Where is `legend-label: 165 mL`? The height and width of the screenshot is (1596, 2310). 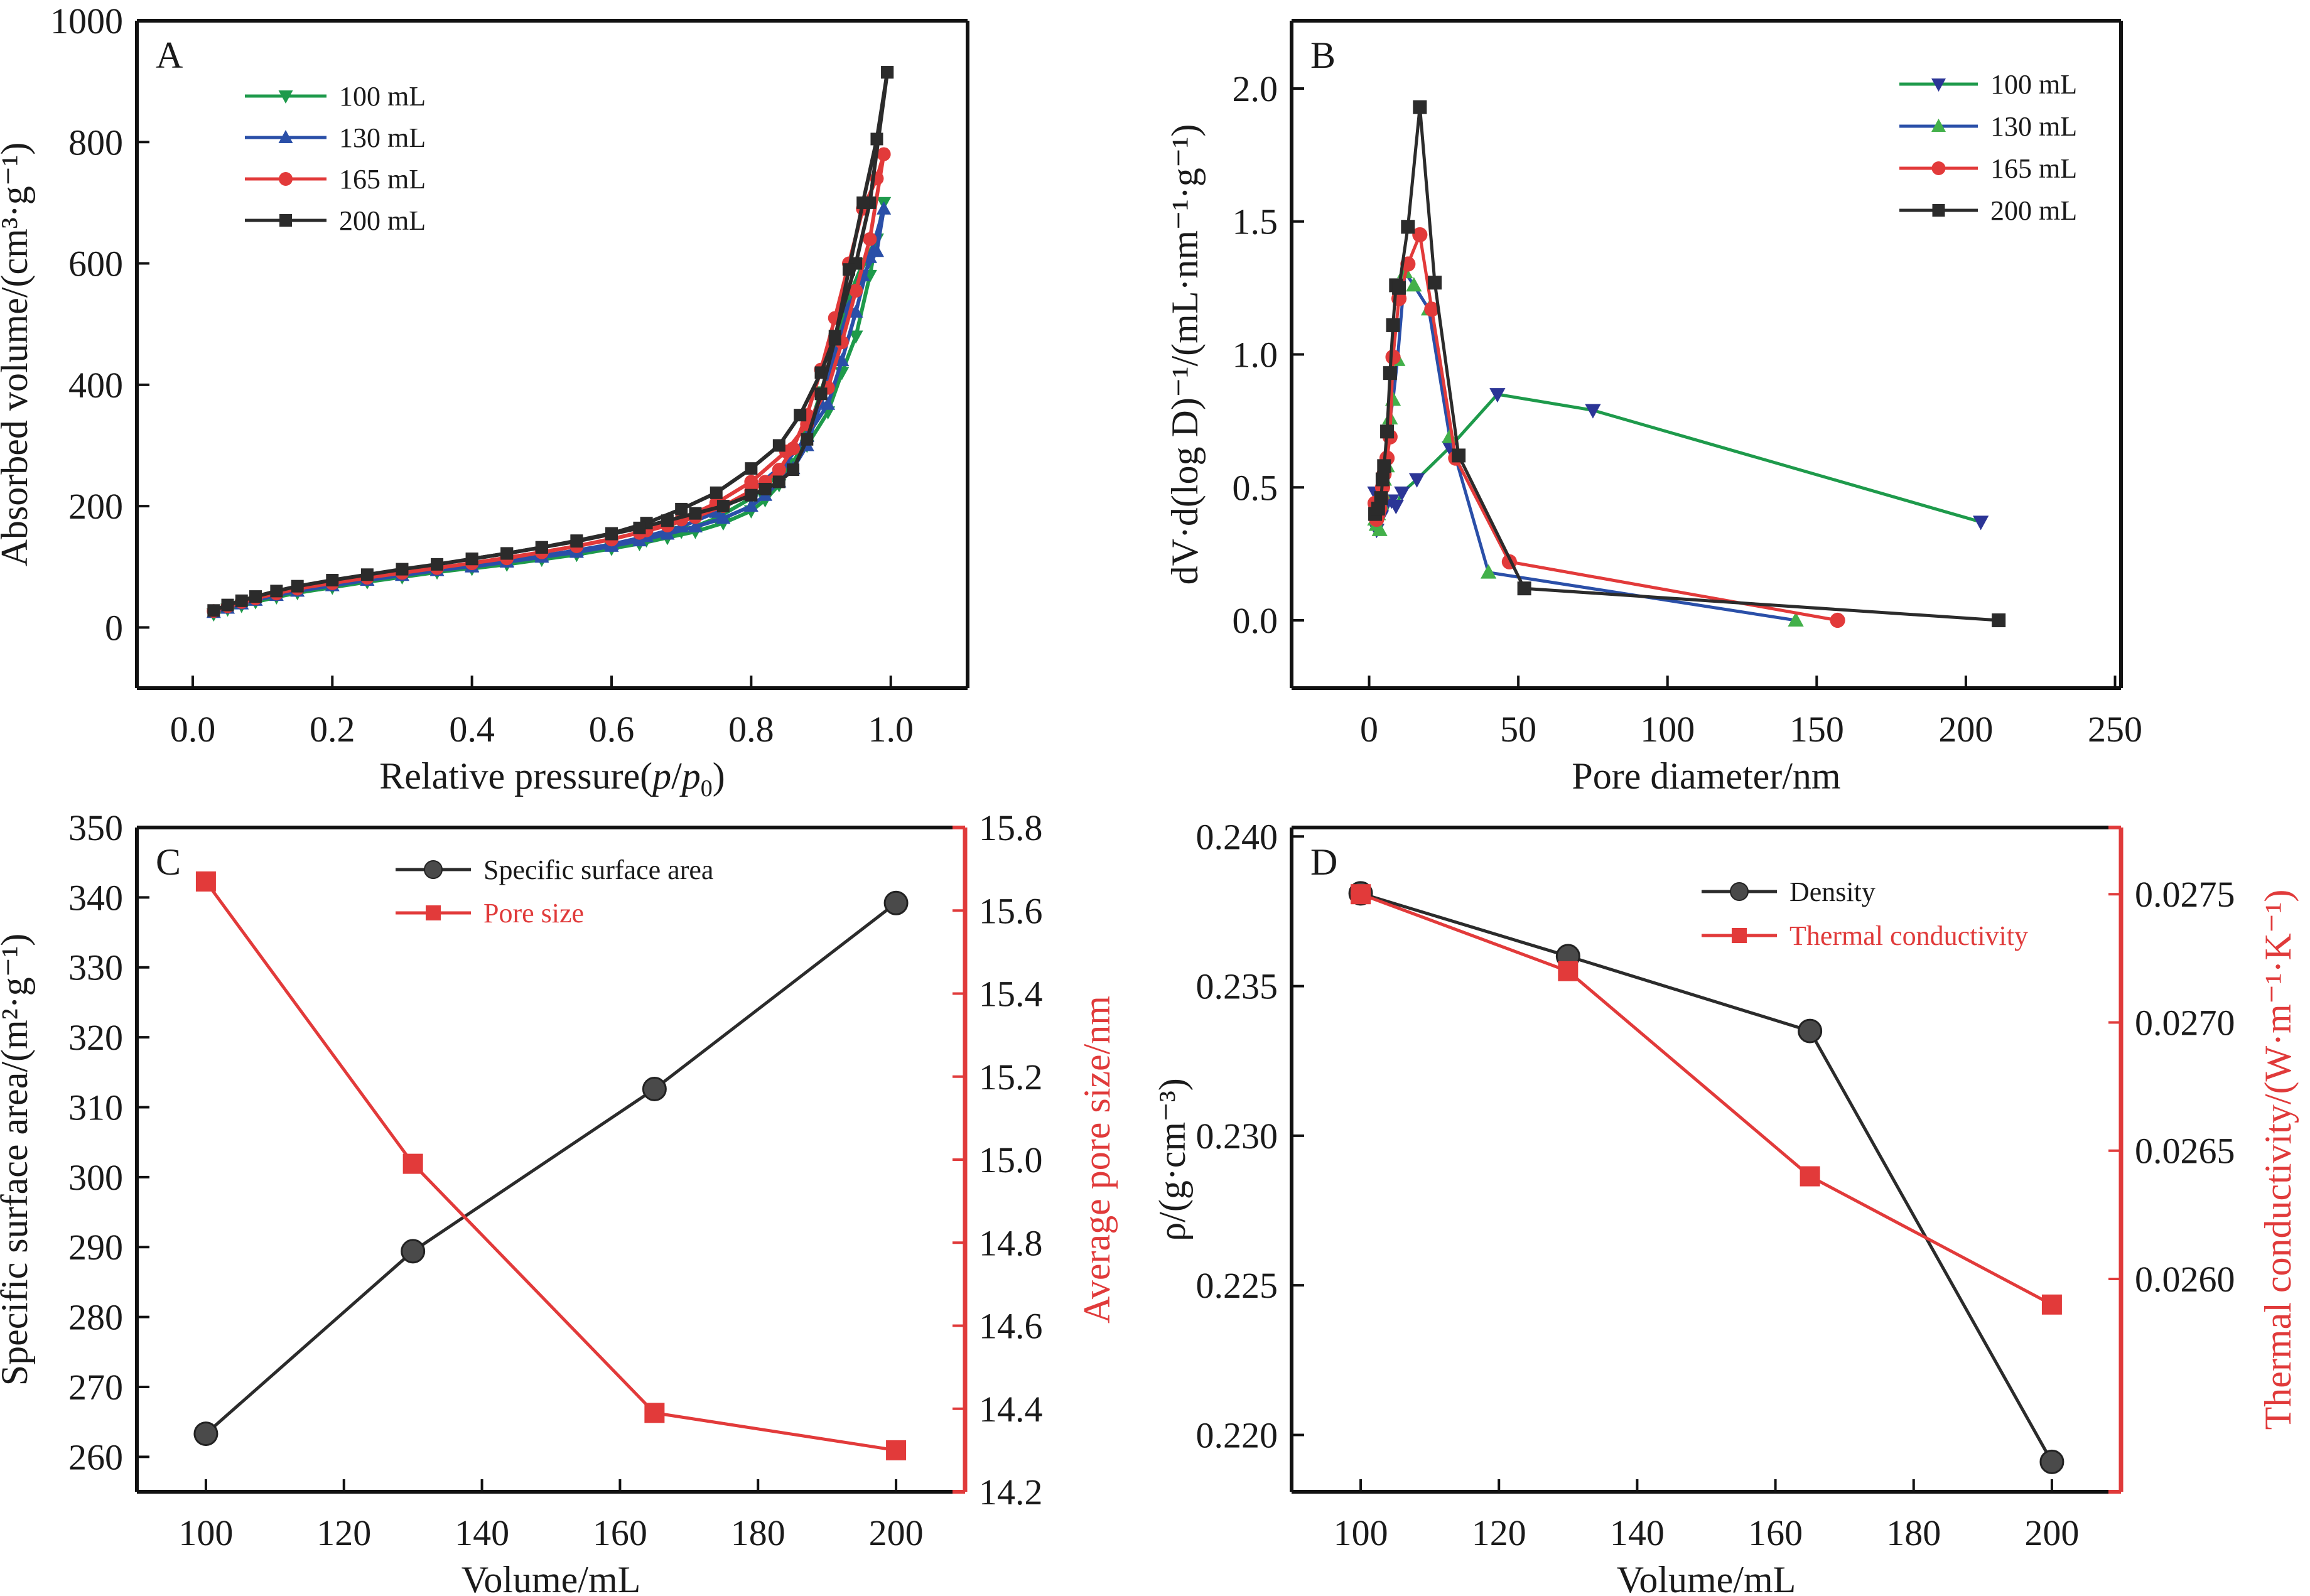 legend-label: 165 mL is located at coordinates (2034, 168).